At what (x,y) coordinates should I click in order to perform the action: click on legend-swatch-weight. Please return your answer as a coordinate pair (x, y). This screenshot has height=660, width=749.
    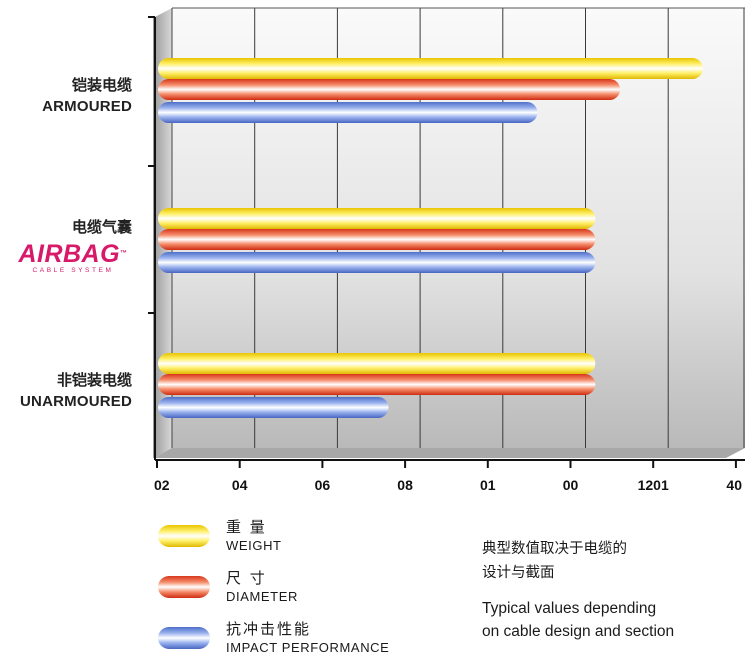
    Looking at the image, I should click on (184, 536).